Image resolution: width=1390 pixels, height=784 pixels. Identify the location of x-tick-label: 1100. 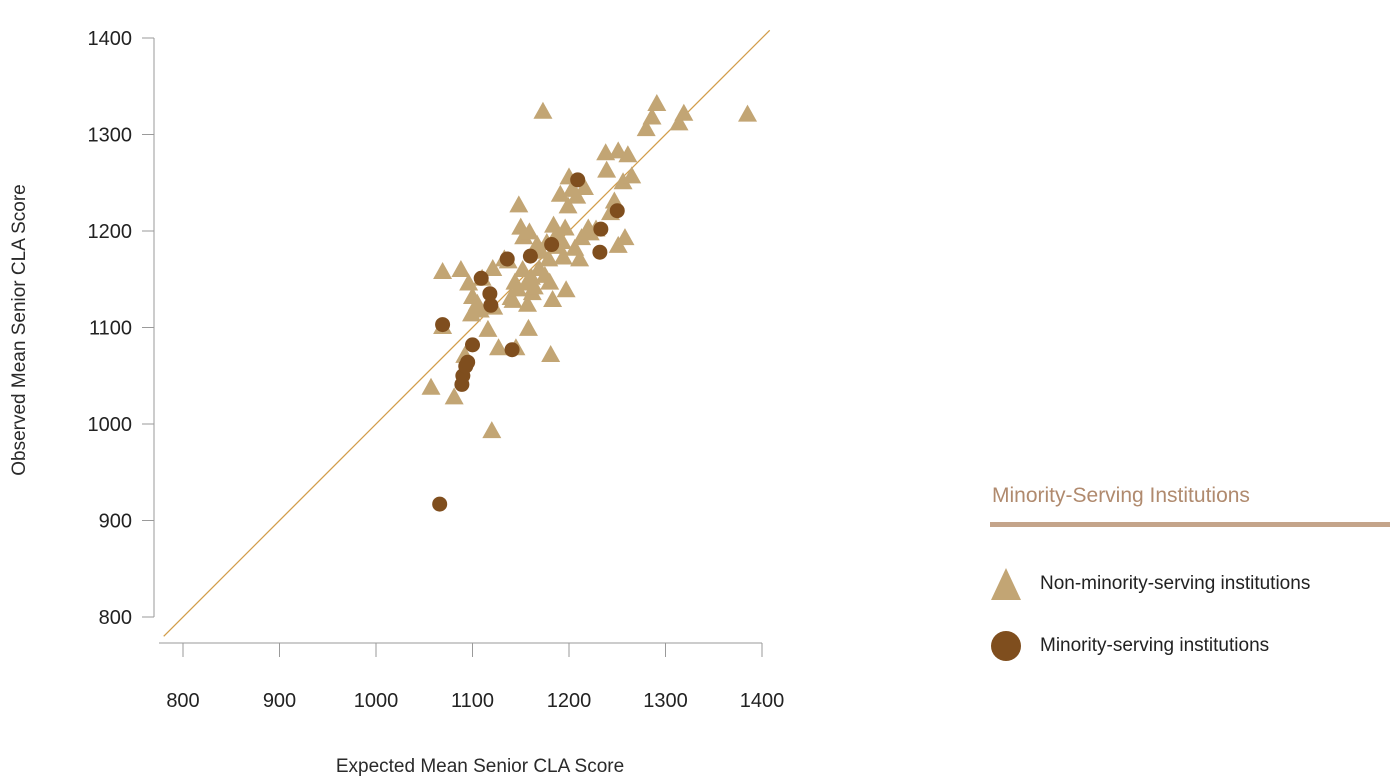
(472, 701).